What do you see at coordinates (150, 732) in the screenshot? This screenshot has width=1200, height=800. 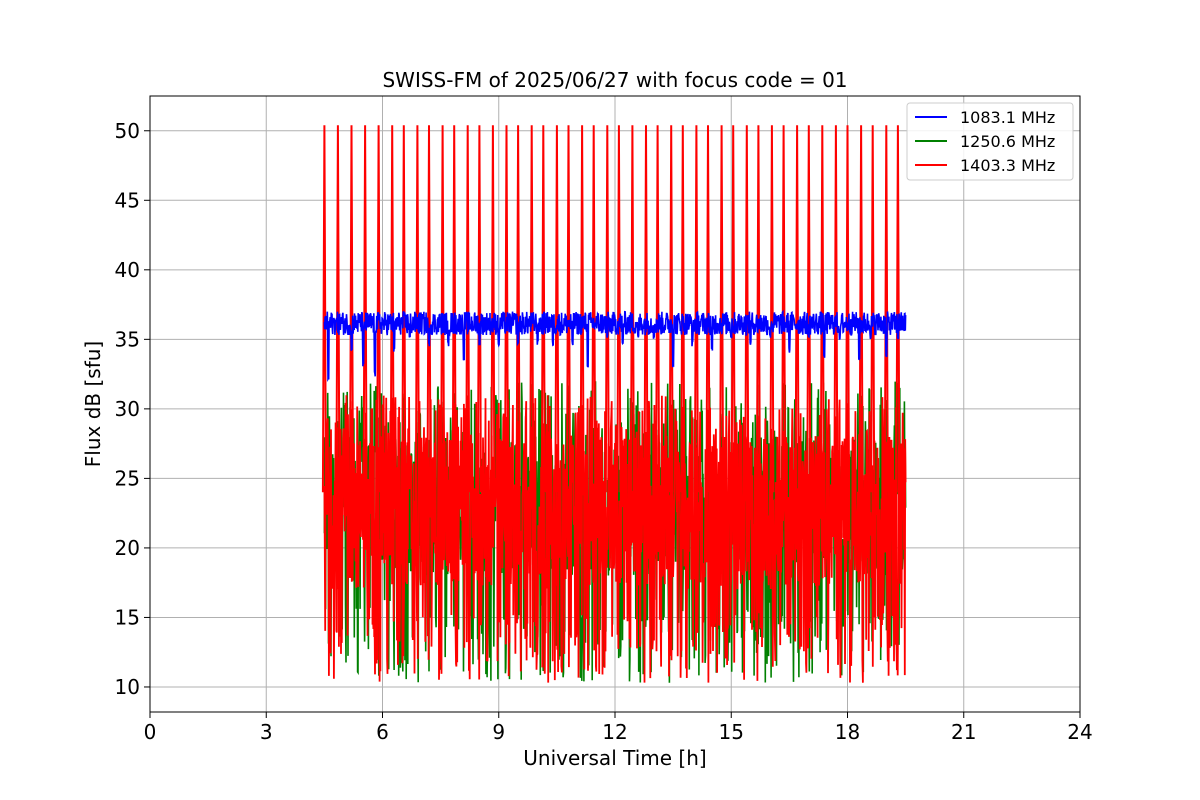 I see `x-tick-label: 0` at bounding box center [150, 732].